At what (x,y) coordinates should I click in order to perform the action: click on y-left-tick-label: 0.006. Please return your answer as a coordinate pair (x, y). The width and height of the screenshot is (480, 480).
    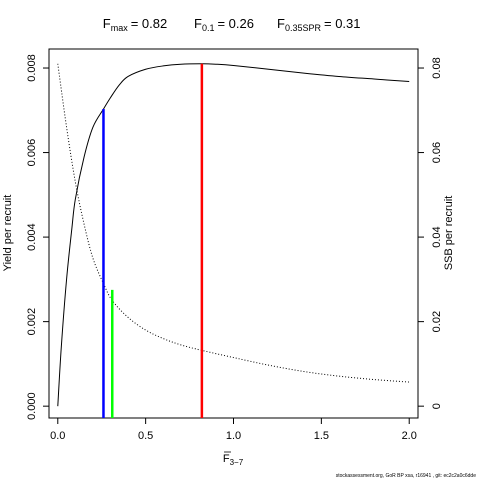
    Looking at the image, I should click on (32, 153).